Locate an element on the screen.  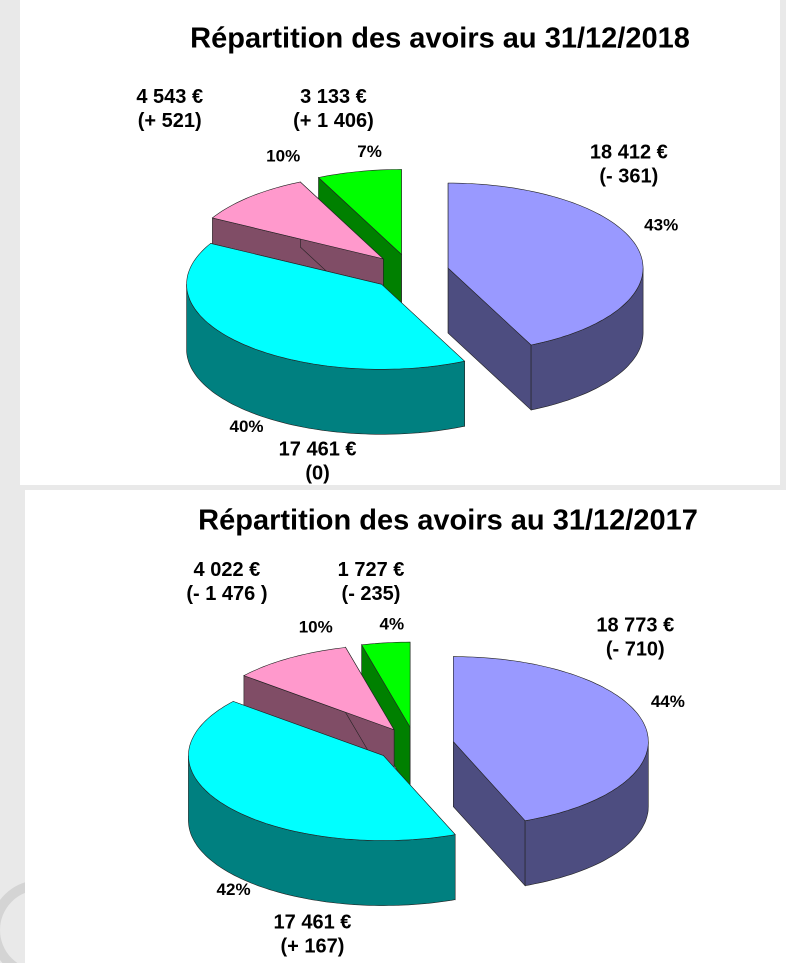
percent-label: 4% is located at coordinates (391, 624).